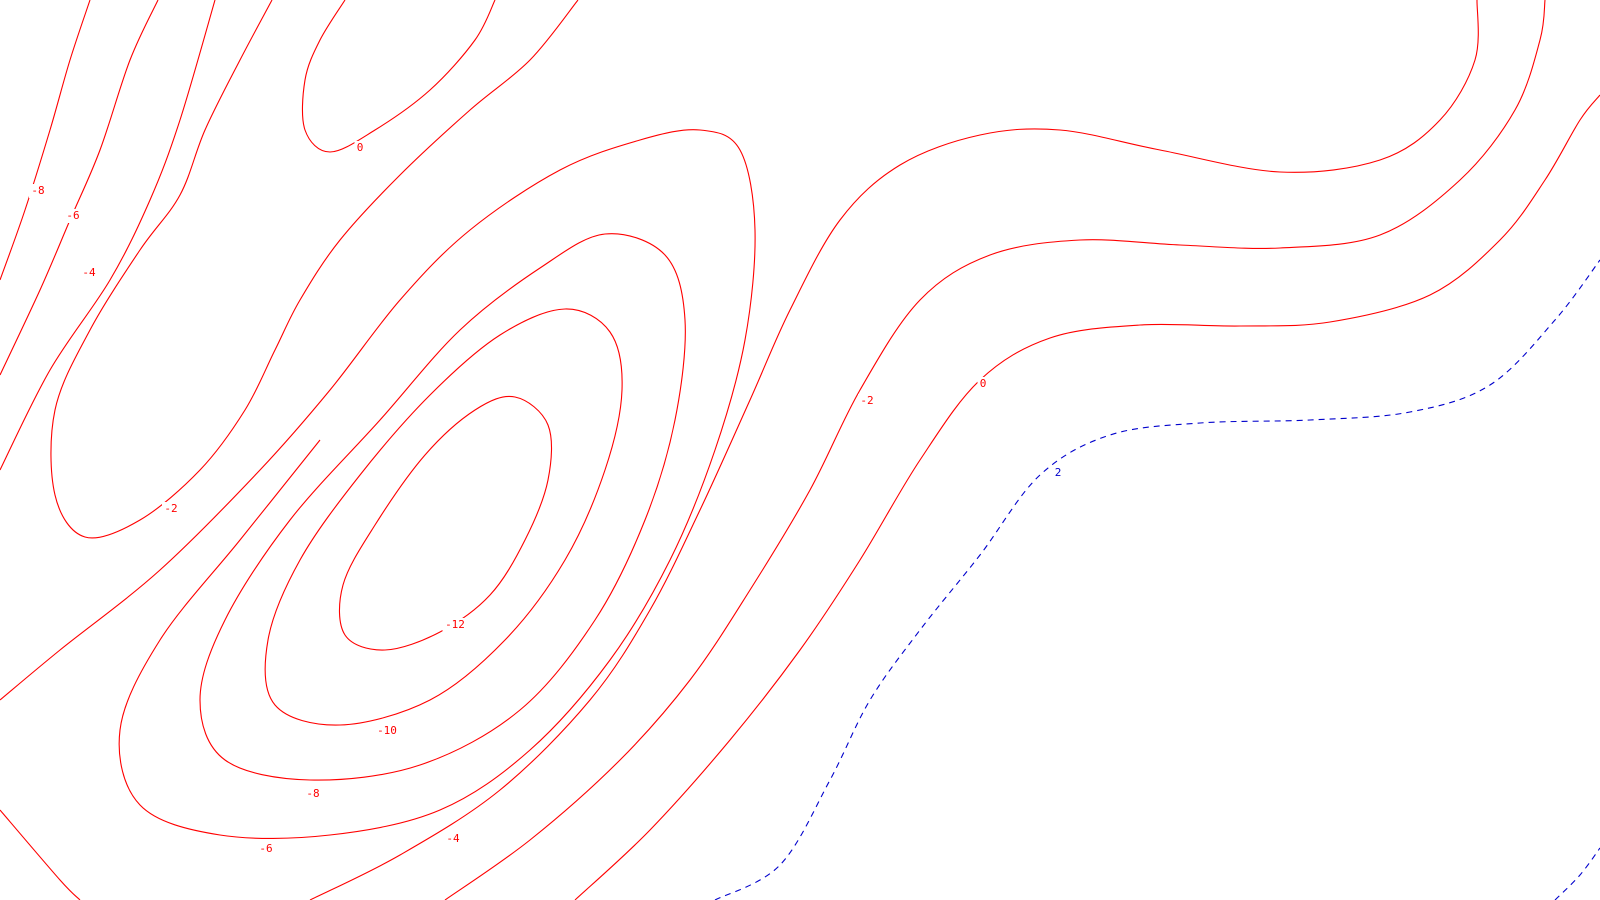 This screenshot has width=1600, height=900. I want to click on contour-label-text: -10, so click(387, 730).